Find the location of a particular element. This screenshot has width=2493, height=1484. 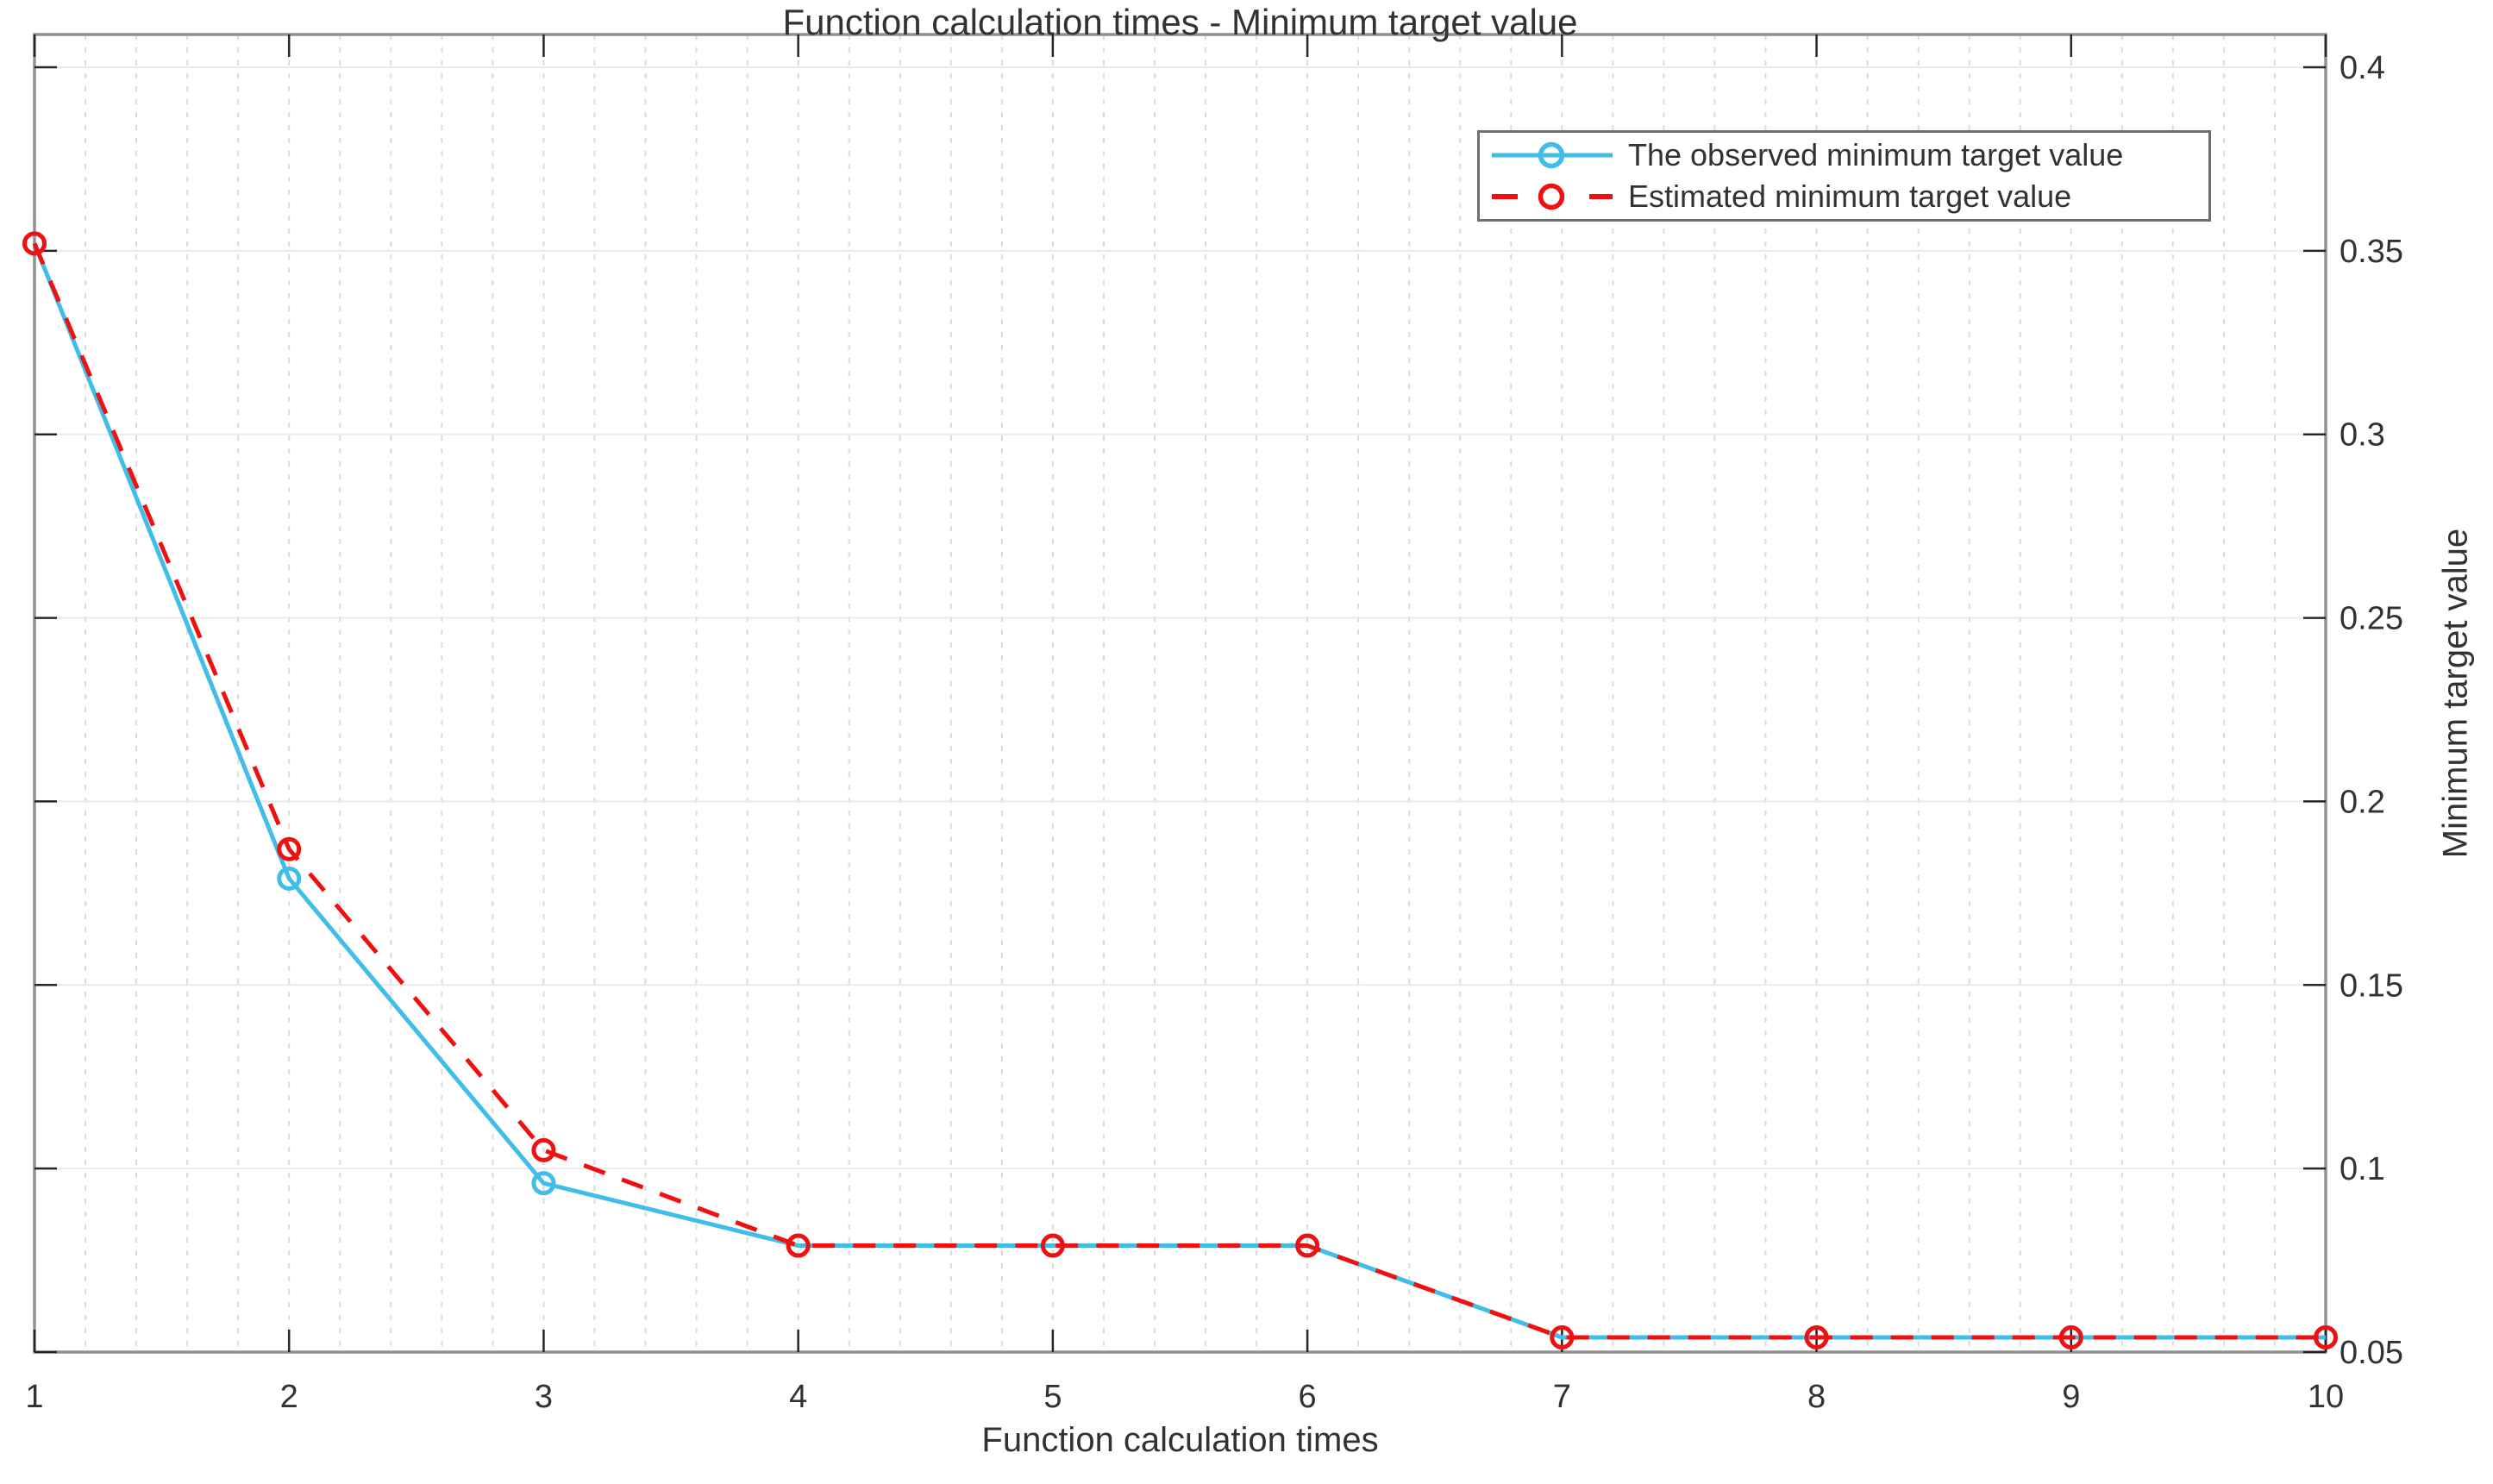

legend-item-observed: The observed minimum target value is located at coordinates (1850, 155).